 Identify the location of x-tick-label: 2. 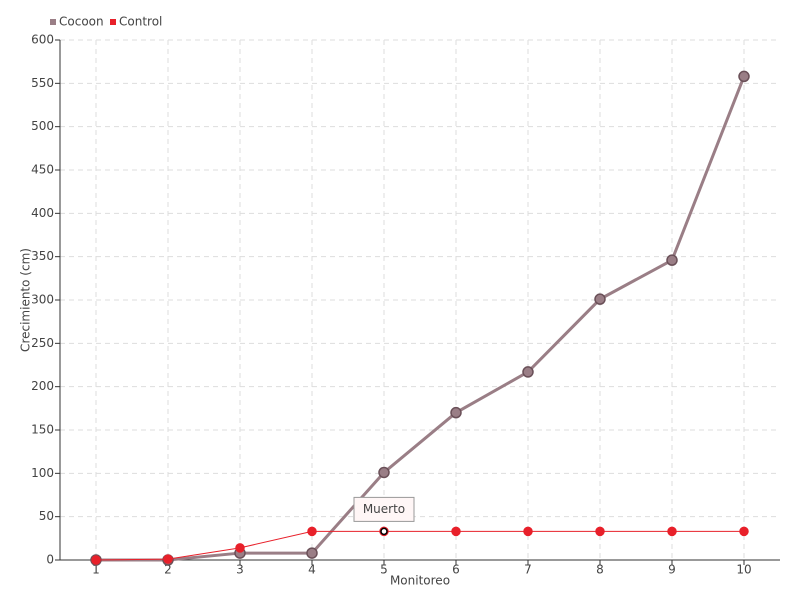
(168, 570).